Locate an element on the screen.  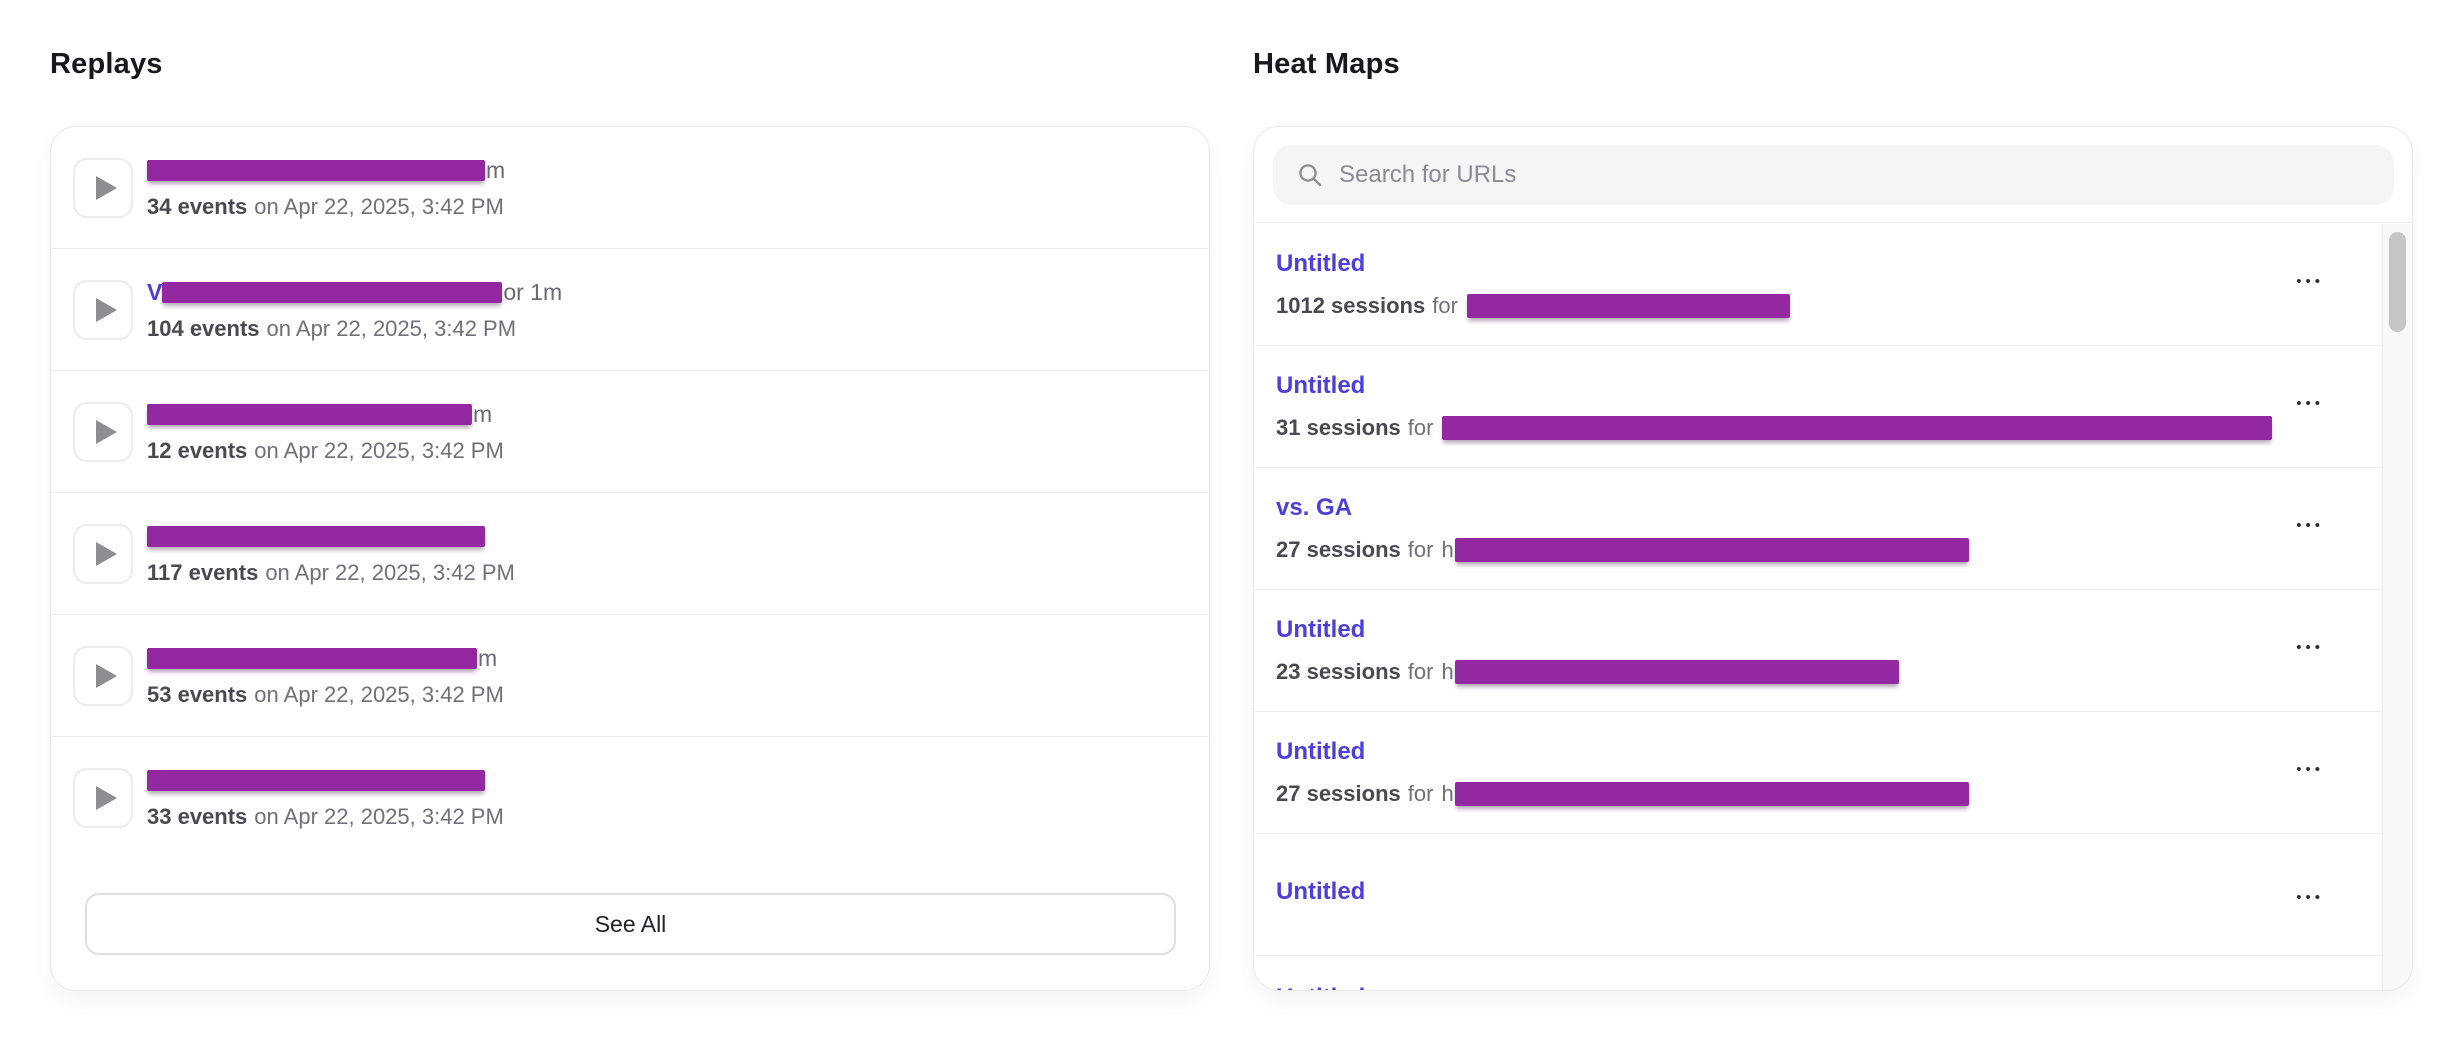
search-icon is located at coordinates (1310, 174).